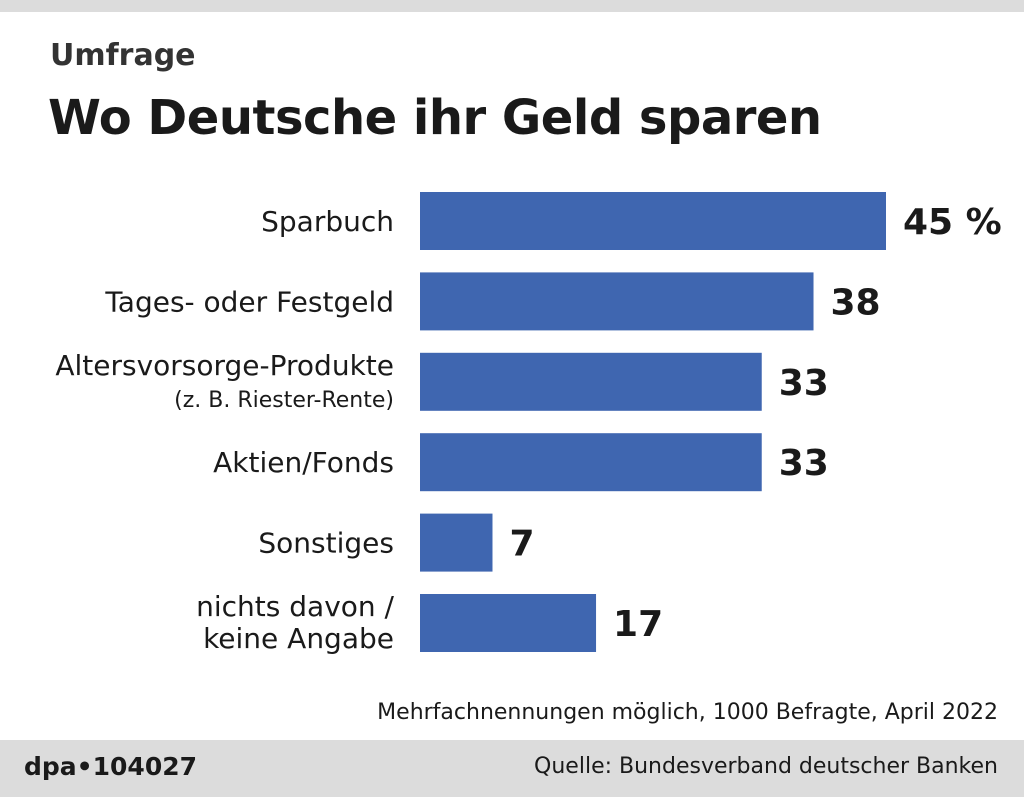 The height and width of the screenshot is (797, 1024). What do you see at coordinates (638, 624) in the screenshot?
I see `value-label-6: 17` at bounding box center [638, 624].